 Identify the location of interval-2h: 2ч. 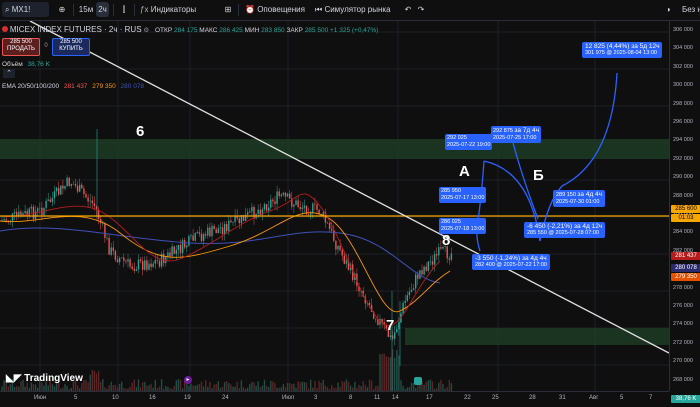
(102, 9).